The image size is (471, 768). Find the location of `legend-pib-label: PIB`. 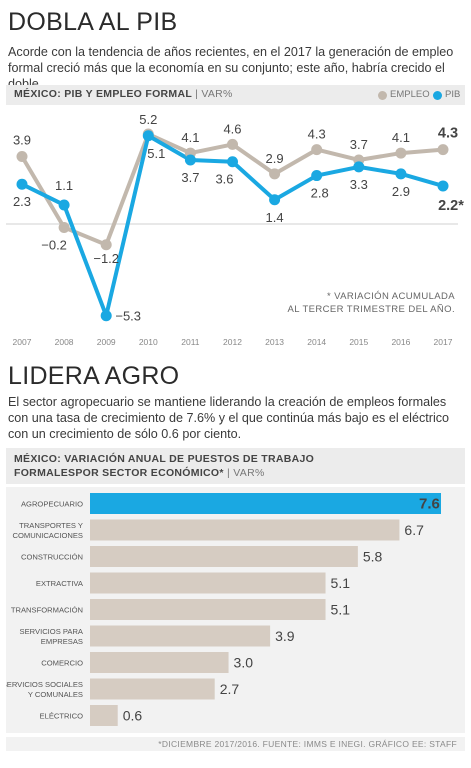

legend-pib-label: PIB is located at coordinates (453, 94).